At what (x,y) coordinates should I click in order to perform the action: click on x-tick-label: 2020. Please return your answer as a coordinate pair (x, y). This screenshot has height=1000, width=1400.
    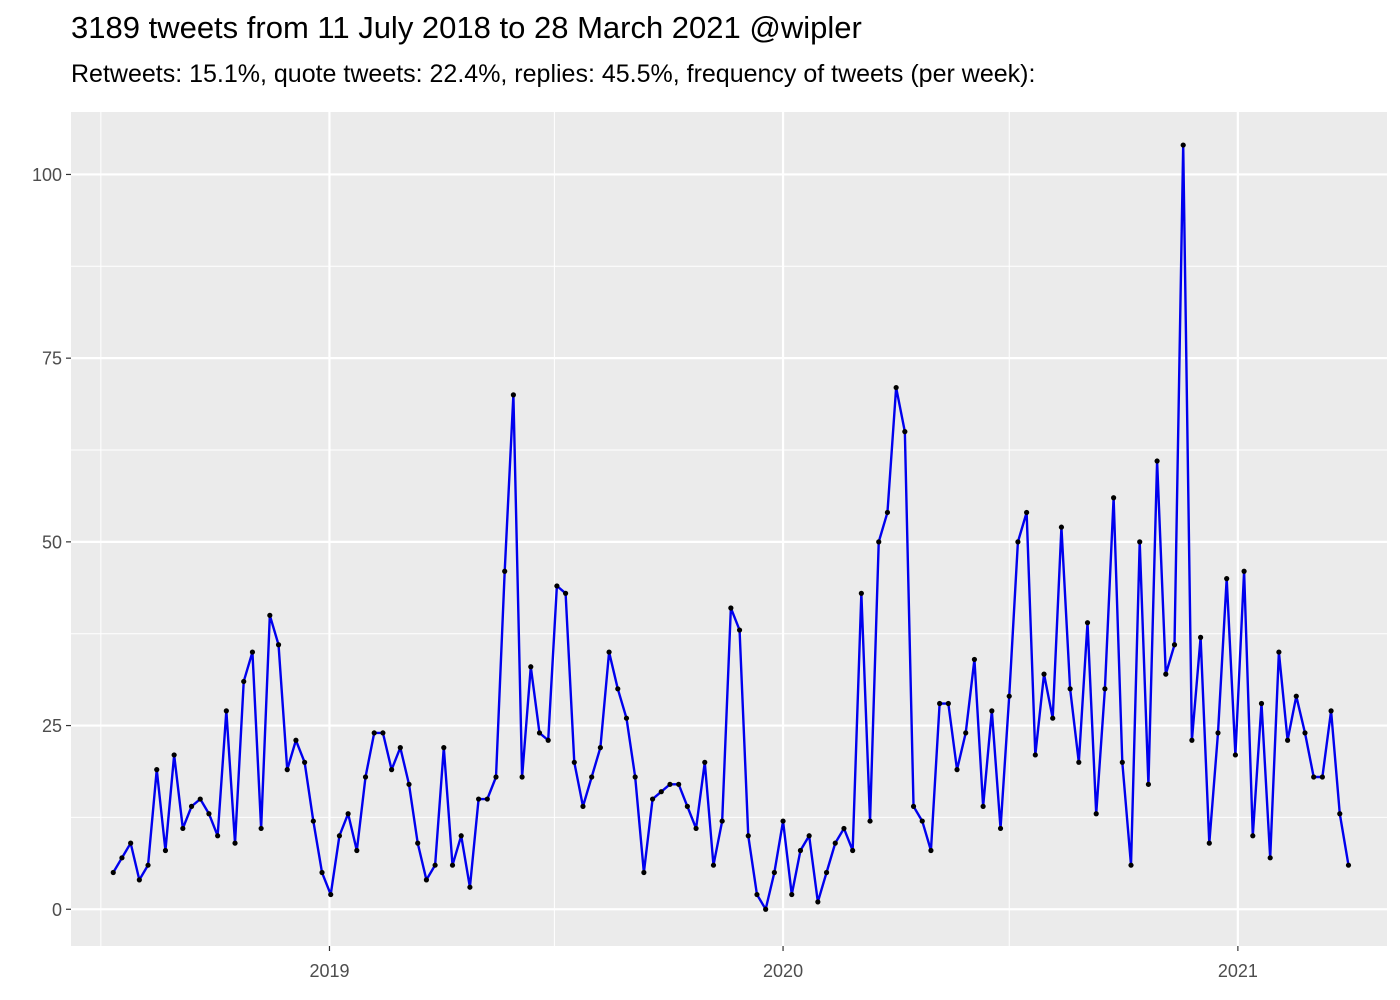
    Looking at the image, I should click on (783, 971).